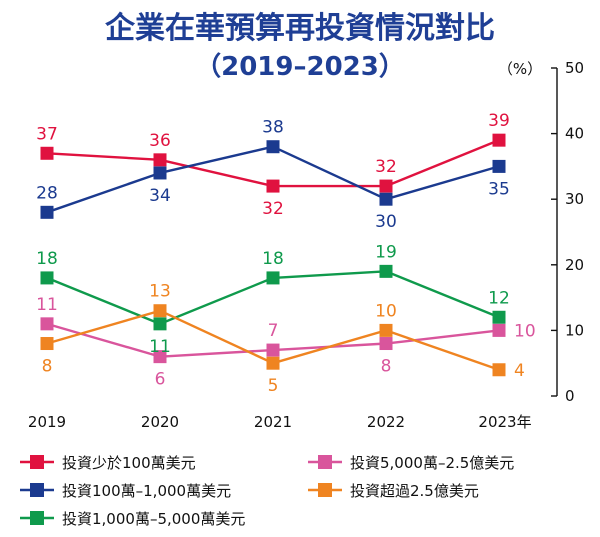  I want to click on x-tick-label: 2023年, so click(504, 422).